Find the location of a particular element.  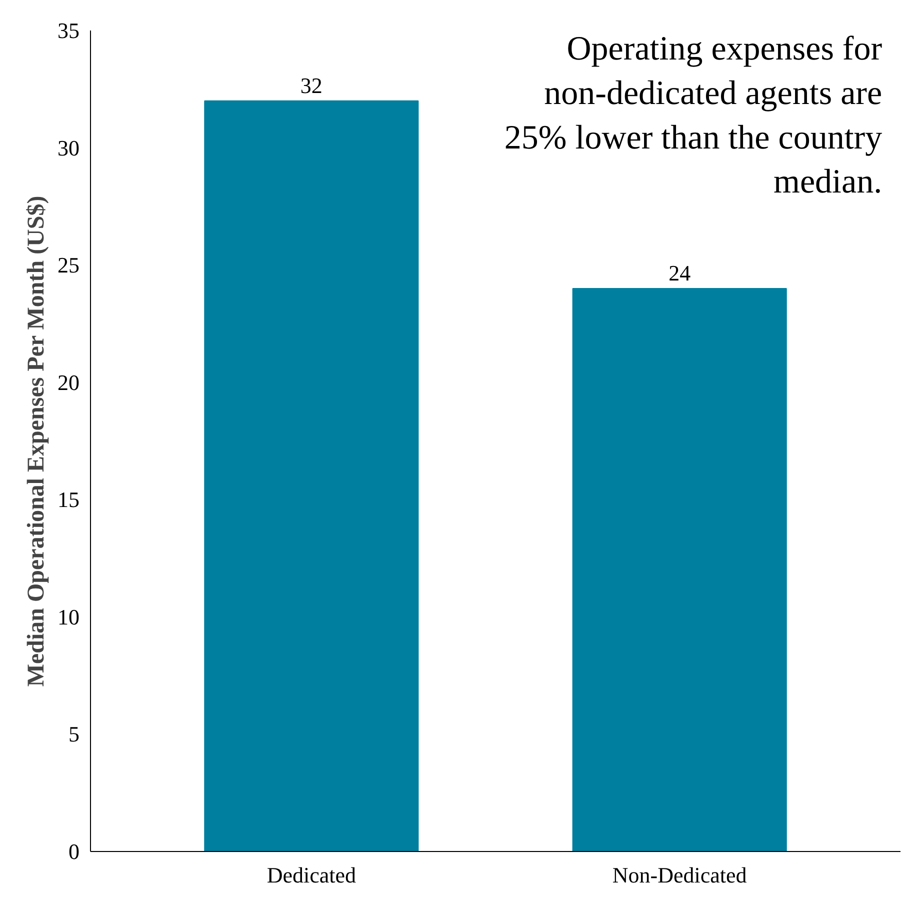

y-tick-label: 30 is located at coordinates (69, 147).